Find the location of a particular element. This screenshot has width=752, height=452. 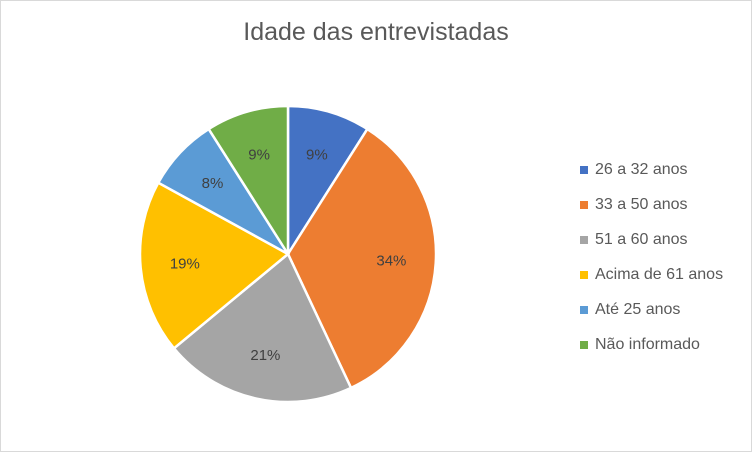

legend-item-2: 51 a 60 anos is located at coordinates (651, 239).